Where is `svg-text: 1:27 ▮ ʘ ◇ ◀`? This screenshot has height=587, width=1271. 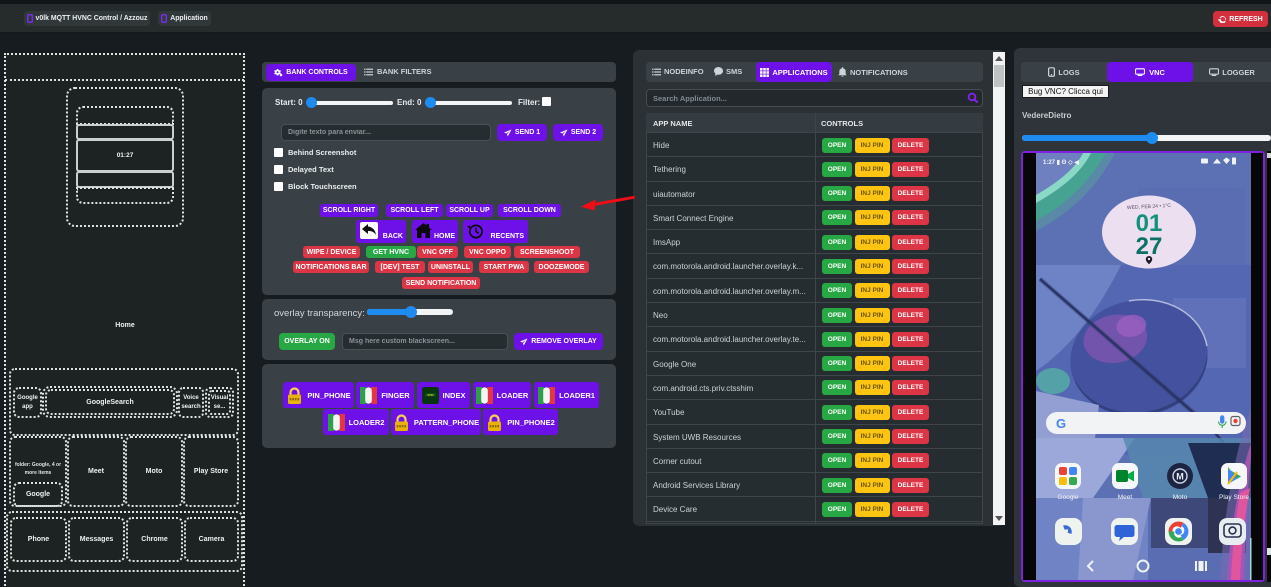 svg-text: 1:27 ▮ ʘ ◇ ◀ is located at coordinates (1061, 162).